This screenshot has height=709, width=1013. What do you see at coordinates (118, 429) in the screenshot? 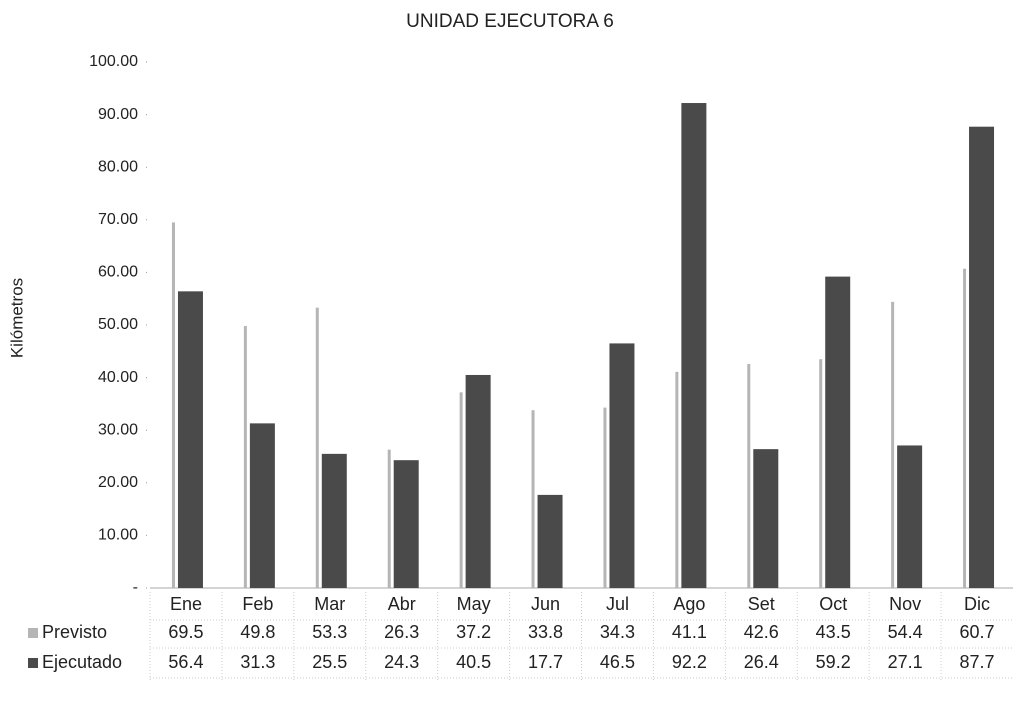
I see `y-tick-label: 30.00` at bounding box center [118, 429].